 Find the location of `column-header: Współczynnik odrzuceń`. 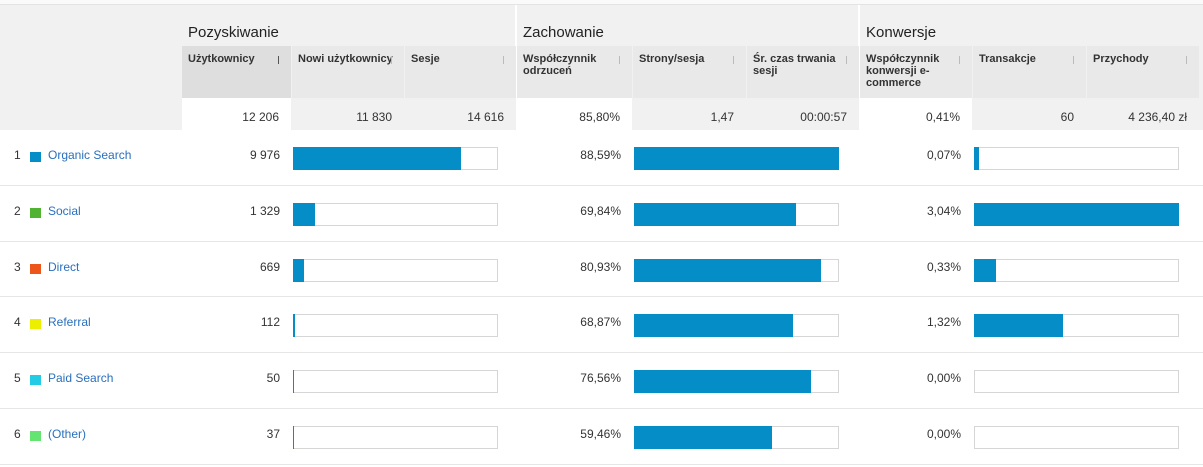

column-header: Współczynnik odrzuceń is located at coordinates (574, 72).